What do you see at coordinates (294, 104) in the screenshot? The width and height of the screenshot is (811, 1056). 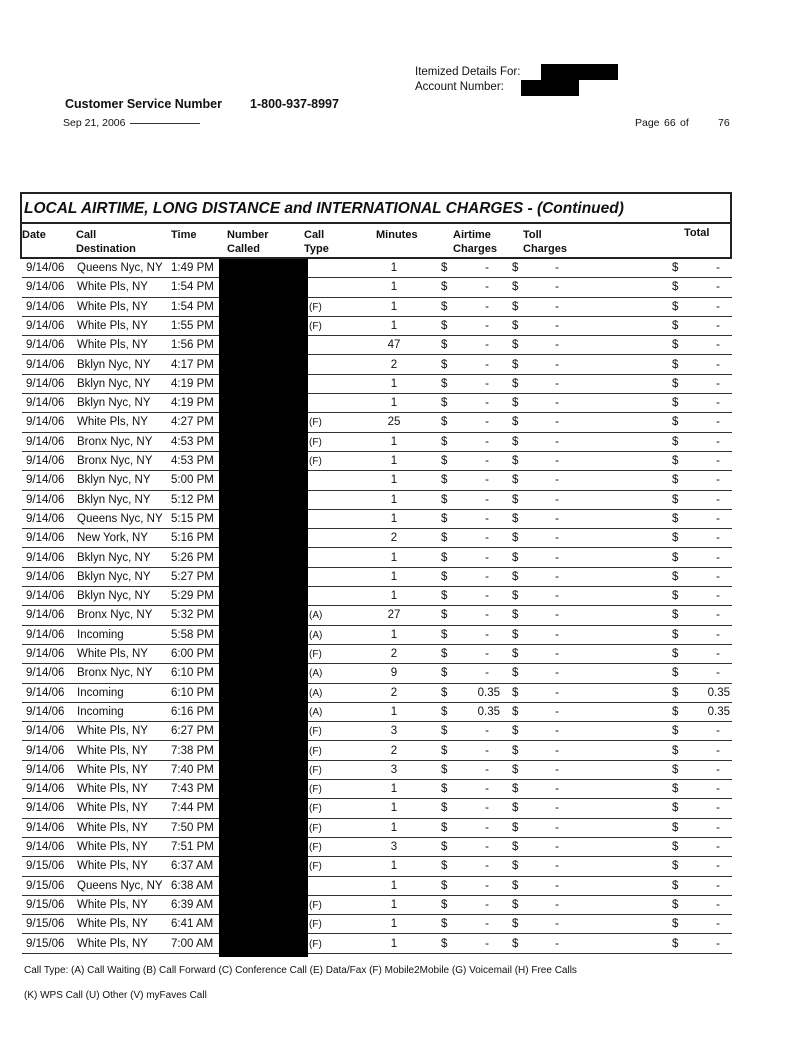 I see `customer-service-number: 1-800-937-8997` at bounding box center [294, 104].